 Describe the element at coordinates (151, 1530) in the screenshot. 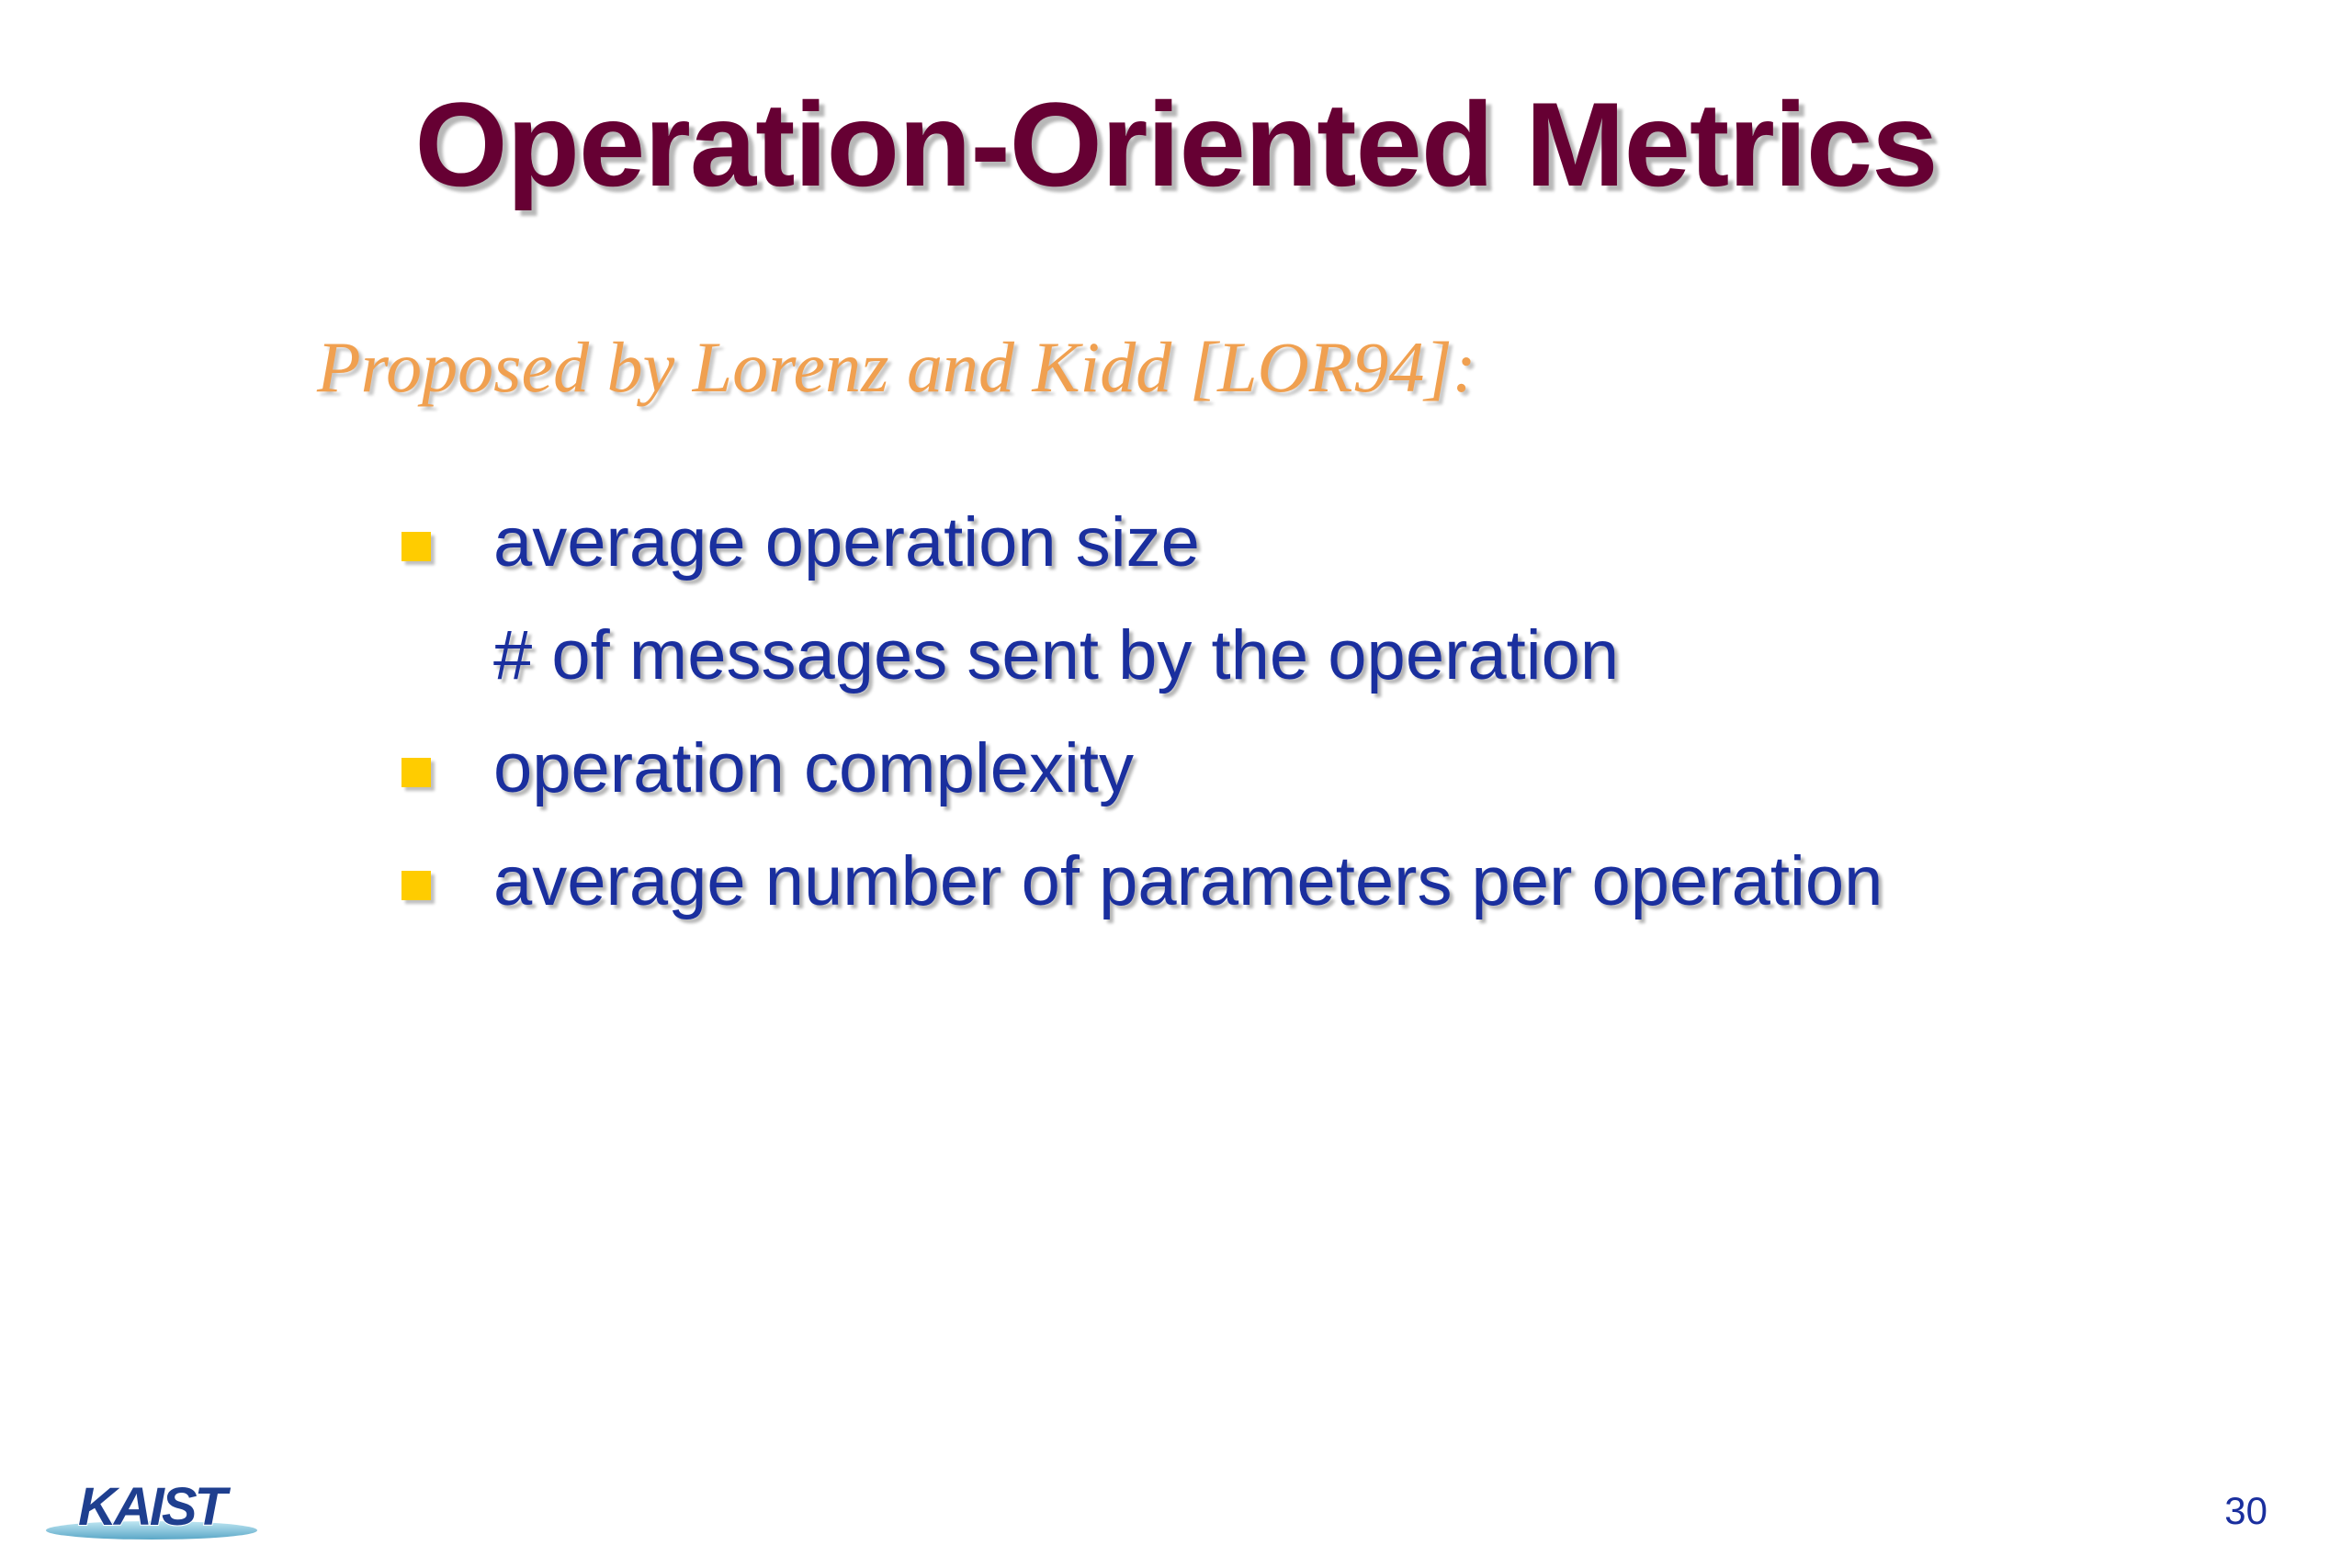

I see `logo-wave-shape` at that location.